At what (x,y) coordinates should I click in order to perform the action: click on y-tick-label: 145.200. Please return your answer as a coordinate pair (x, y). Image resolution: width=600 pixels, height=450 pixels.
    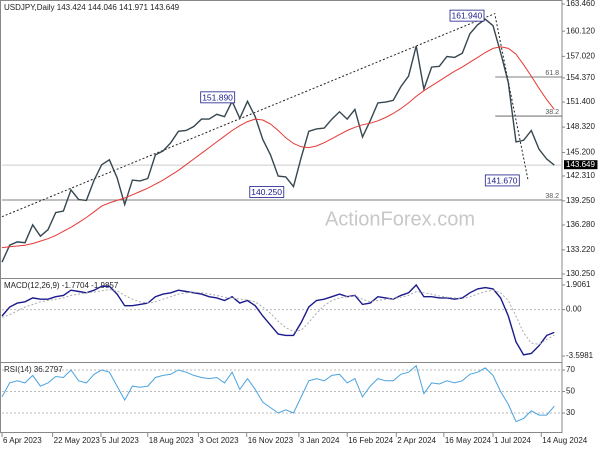
    Looking at the image, I should click on (580, 152).